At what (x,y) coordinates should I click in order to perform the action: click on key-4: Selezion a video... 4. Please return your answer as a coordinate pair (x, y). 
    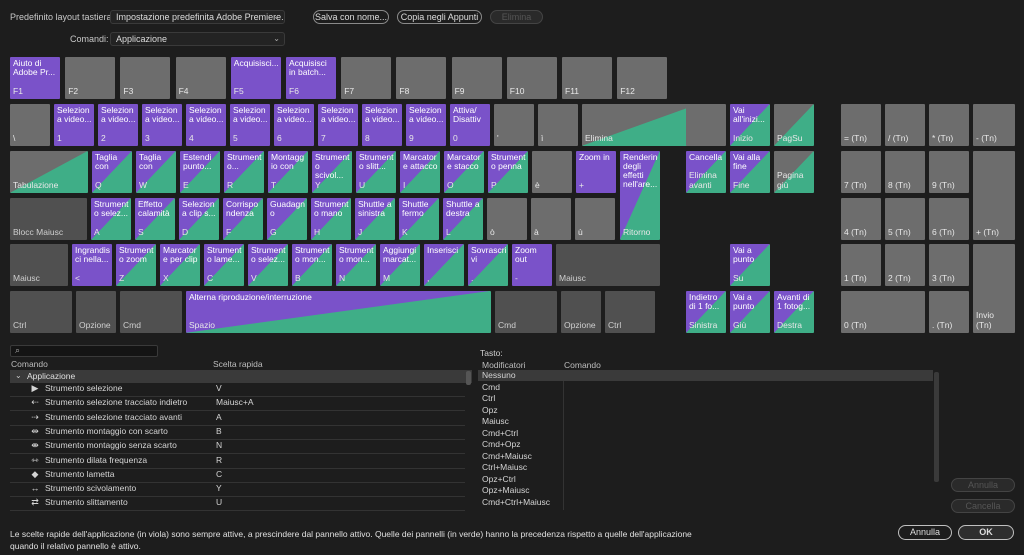
    Looking at the image, I should click on (206, 125).